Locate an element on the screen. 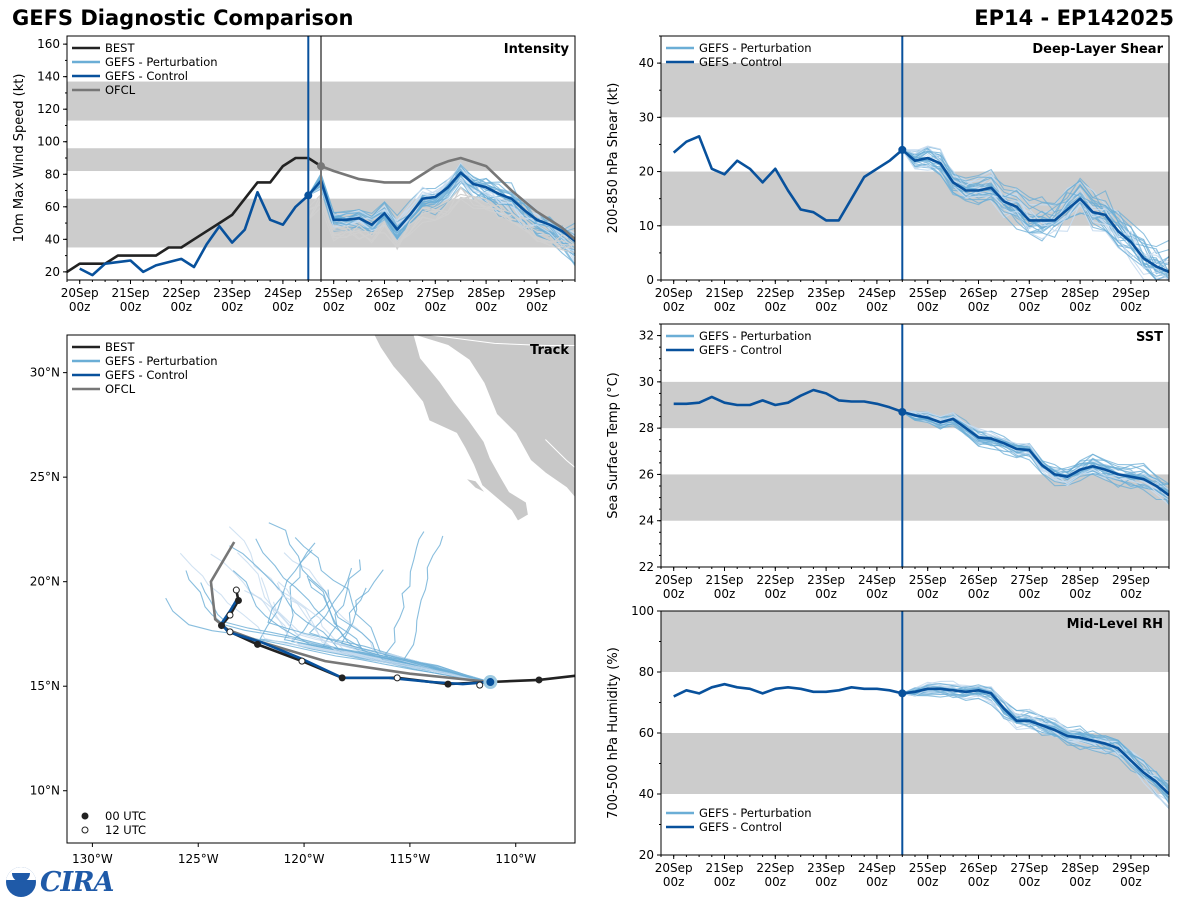 The image size is (1200, 900). intensity-title: Intensity is located at coordinates (537, 49).